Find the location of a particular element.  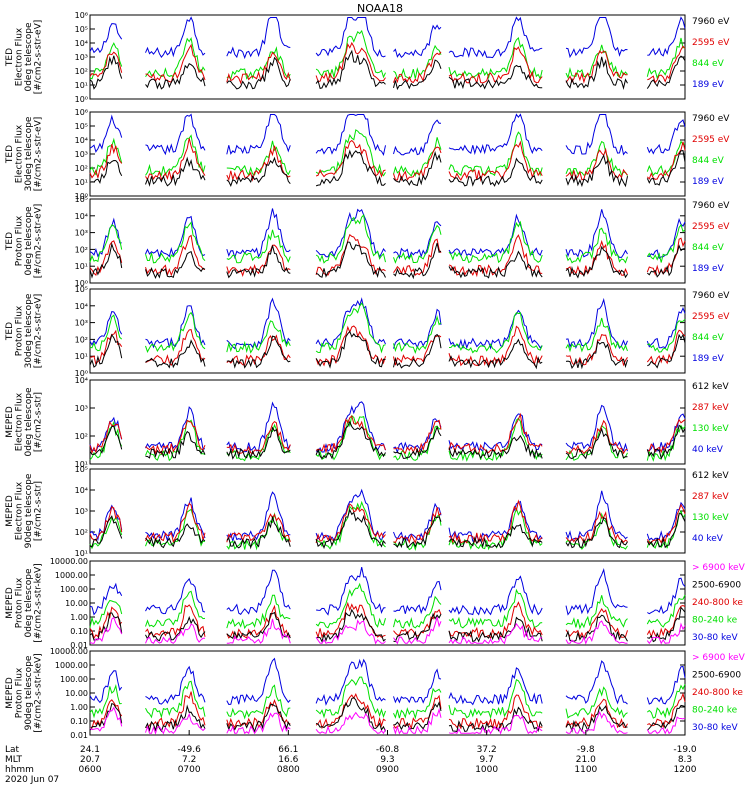

legend-entry: 30-80 keV is located at coordinates (715, 728).